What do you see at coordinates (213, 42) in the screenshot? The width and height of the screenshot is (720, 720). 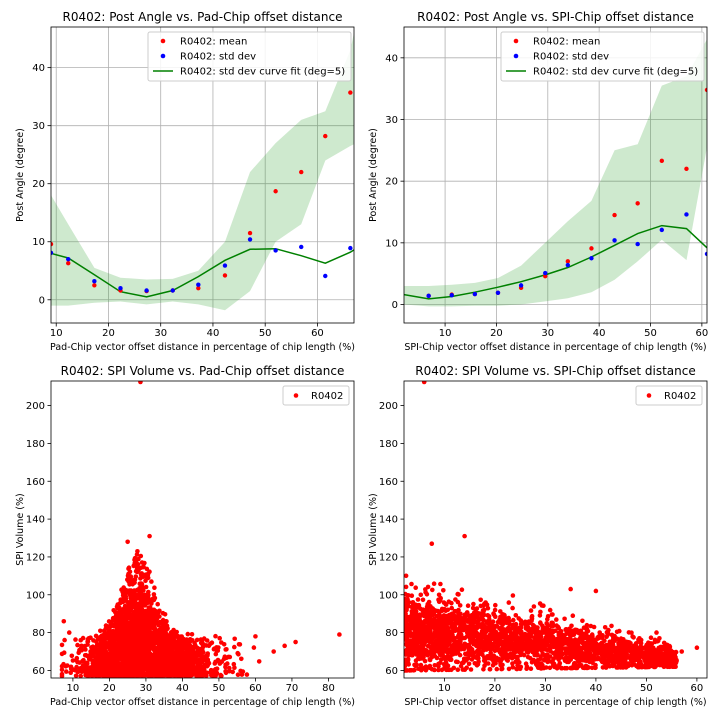 I see `legend-label: R0402: mean` at bounding box center [213, 42].